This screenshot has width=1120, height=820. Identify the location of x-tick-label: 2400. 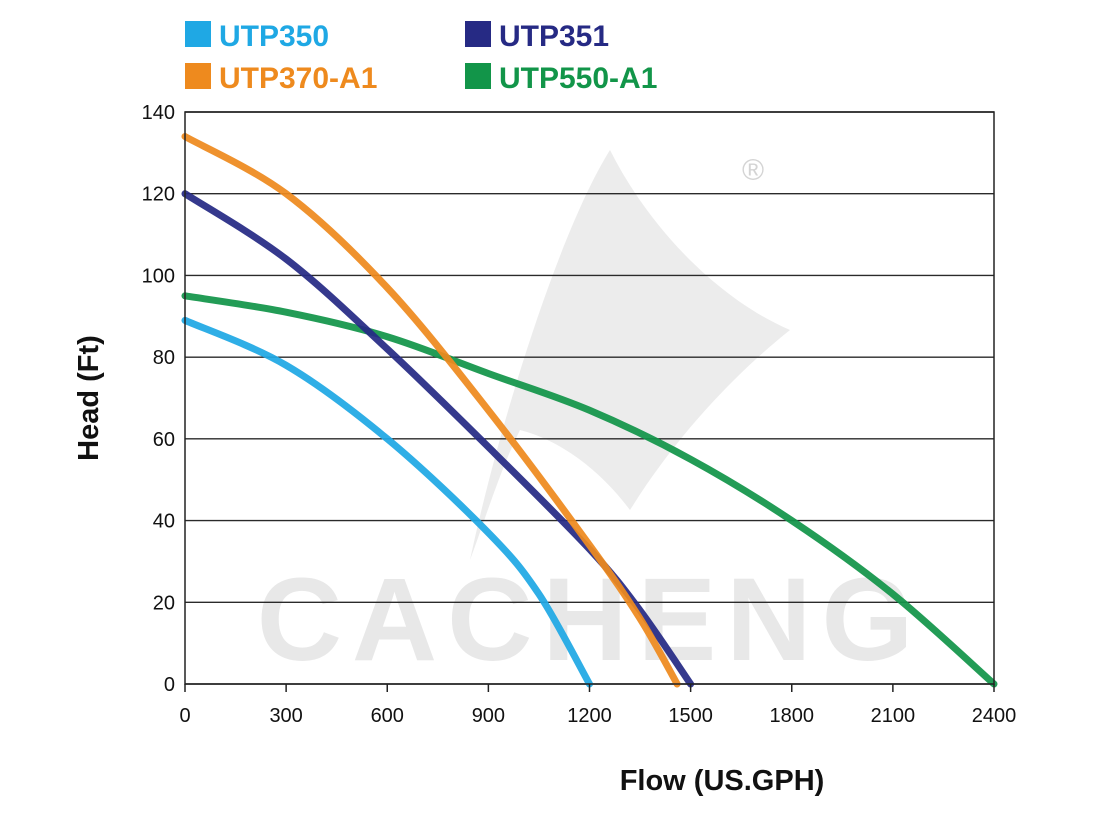
(994, 716).